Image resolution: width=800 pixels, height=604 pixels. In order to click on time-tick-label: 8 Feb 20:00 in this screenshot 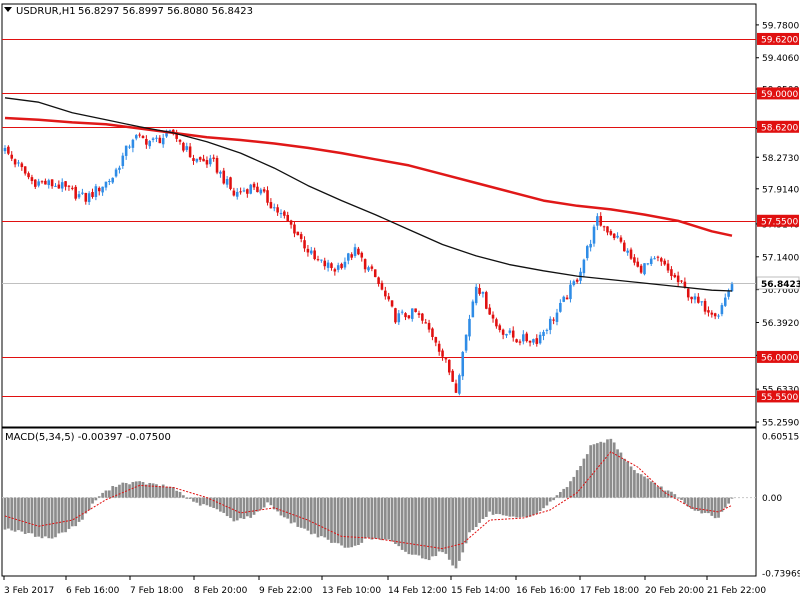, I will do `click(221, 591)`.